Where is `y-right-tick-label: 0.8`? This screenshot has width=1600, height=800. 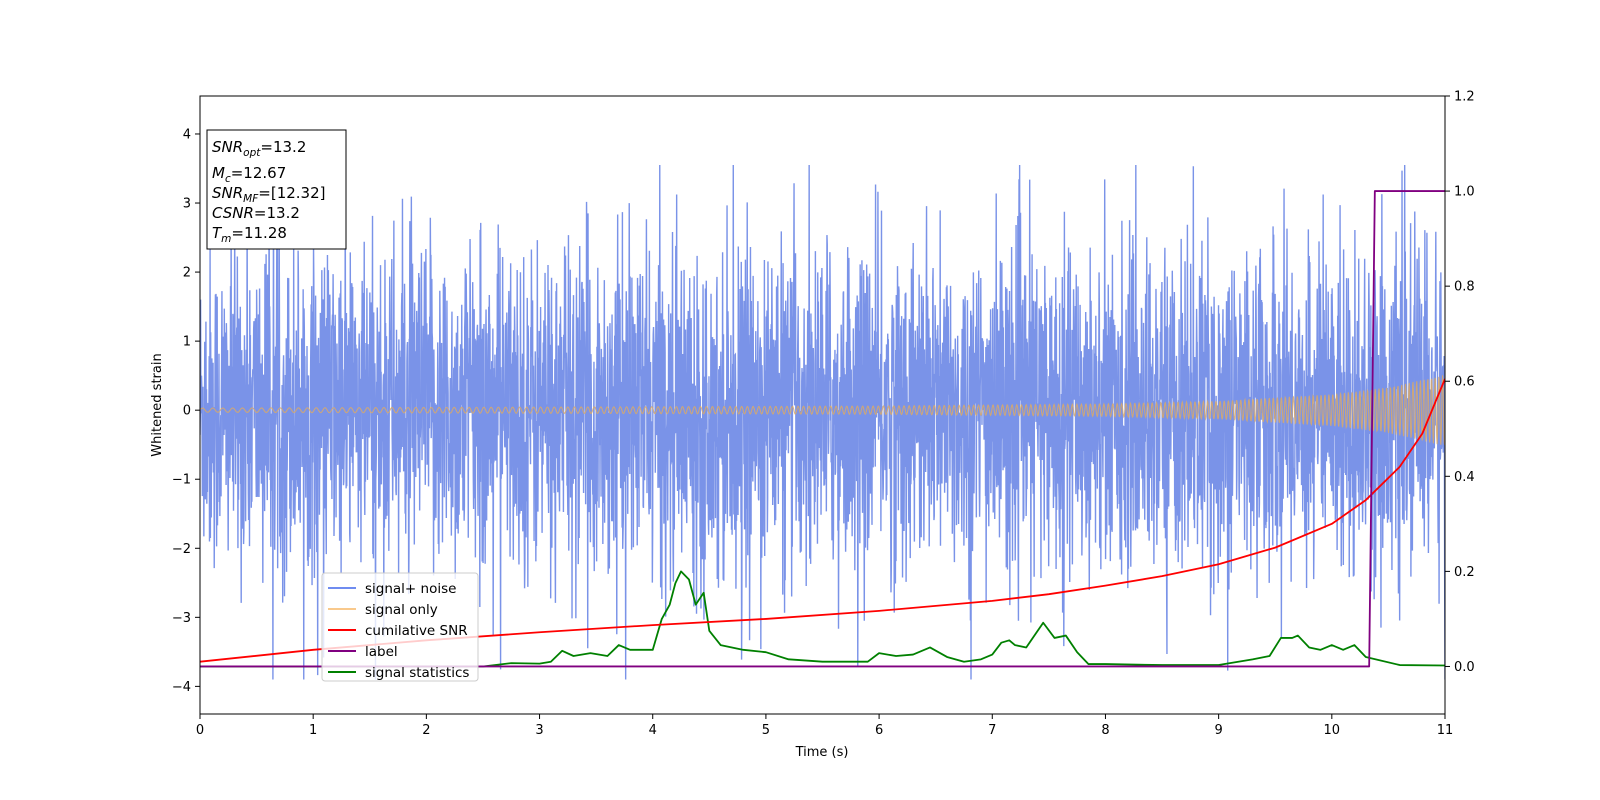
y-right-tick-label: 0.8 is located at coordinates (1464, 287).